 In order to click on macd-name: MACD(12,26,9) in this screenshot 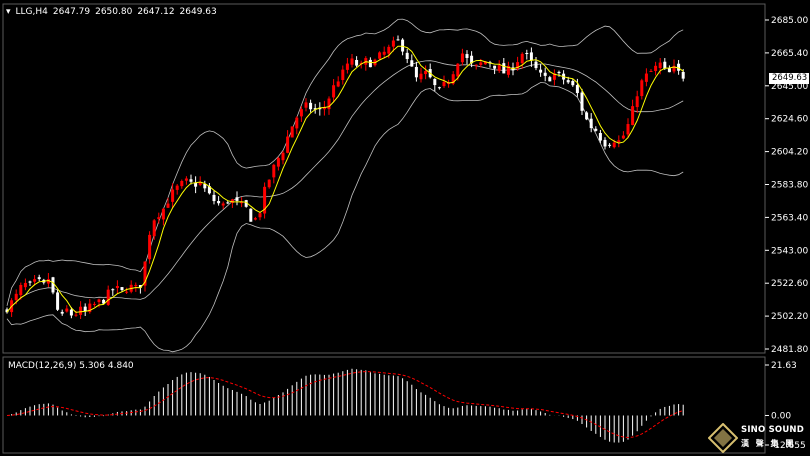, I will do `click(42, 366)`.